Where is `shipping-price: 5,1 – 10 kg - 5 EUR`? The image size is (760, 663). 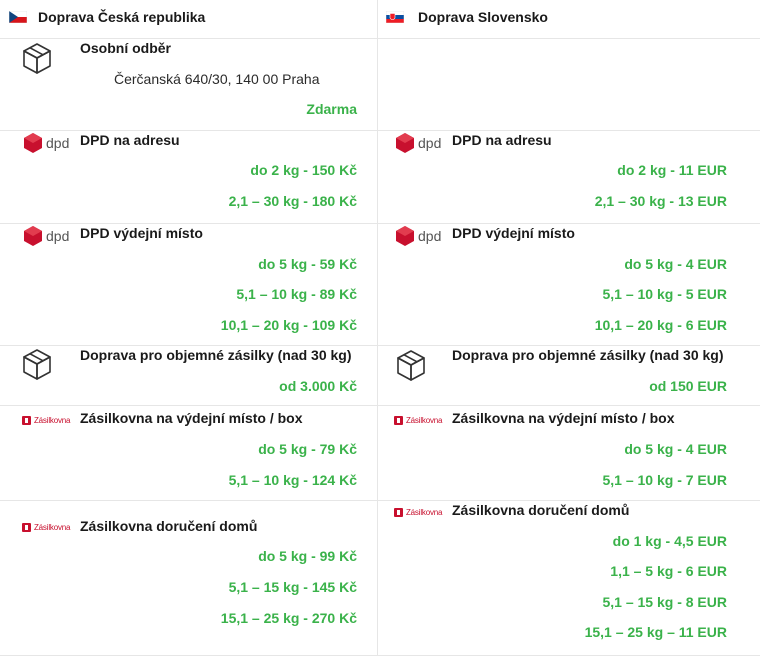
shipping-price: 5,1 – 10 kg - 5 EUR is located at coordinates (664, 294).